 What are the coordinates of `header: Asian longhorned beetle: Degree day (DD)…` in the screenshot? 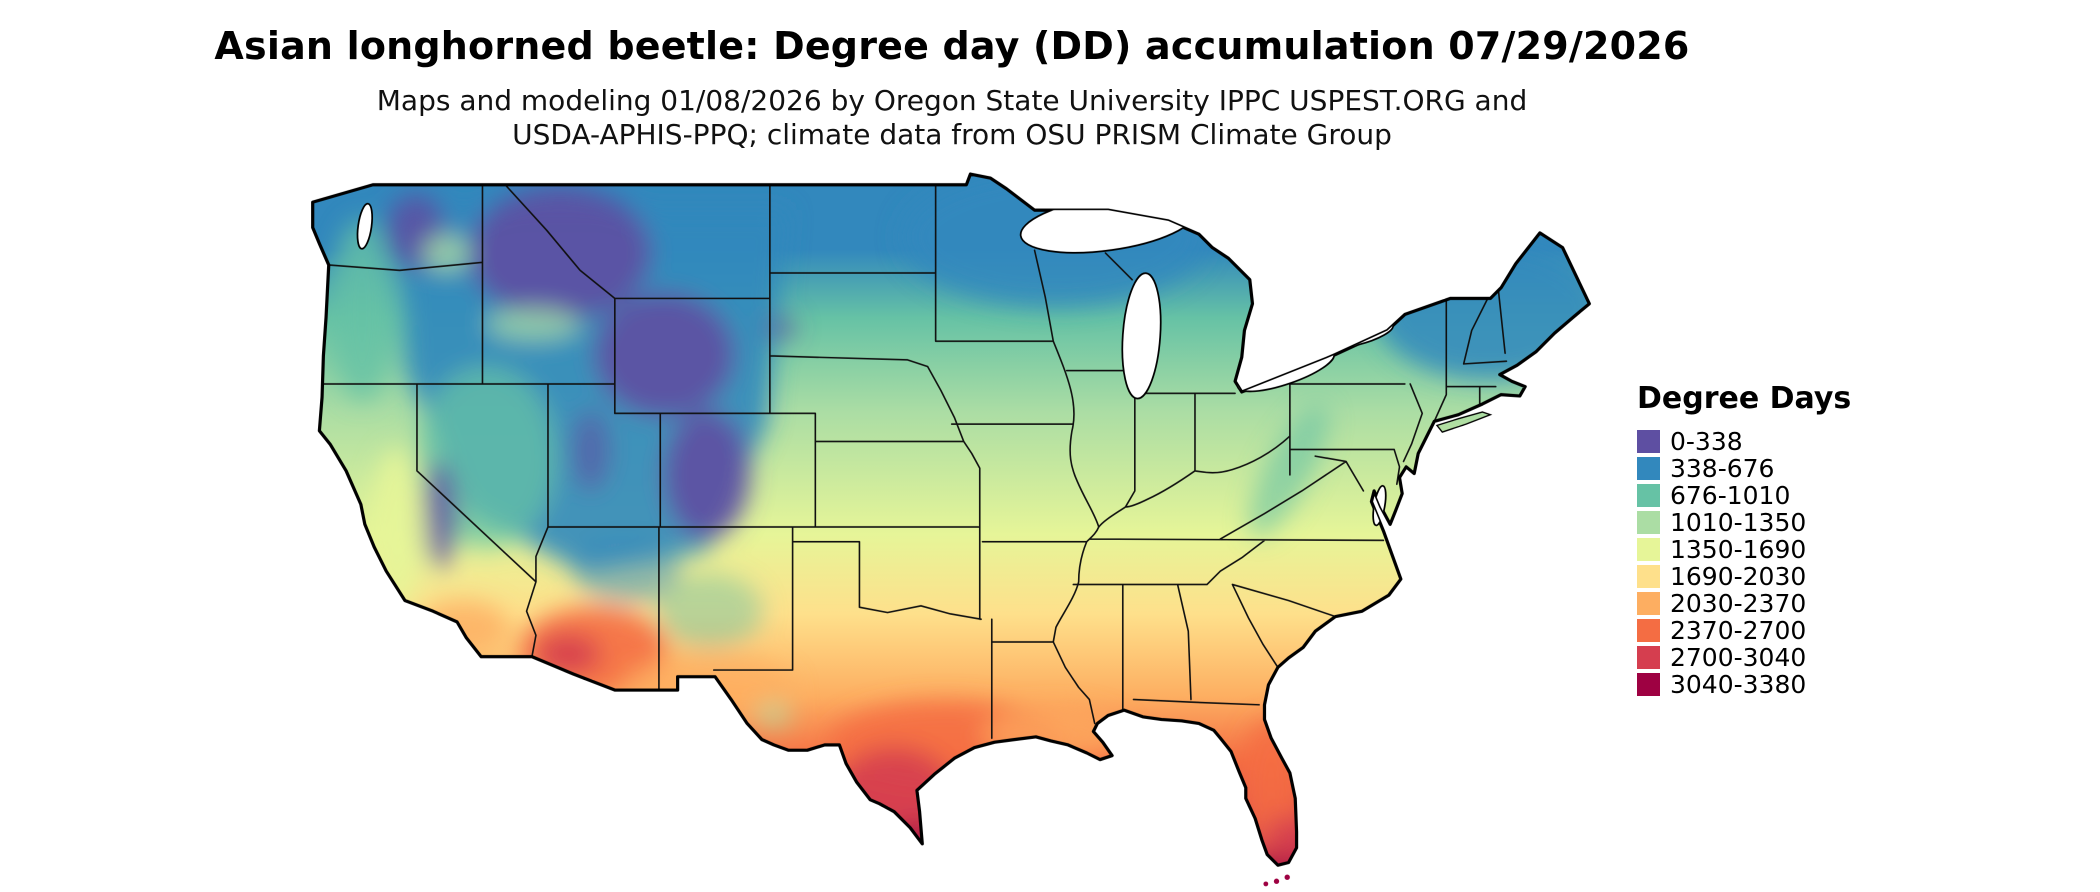 It's located at (952, 88).